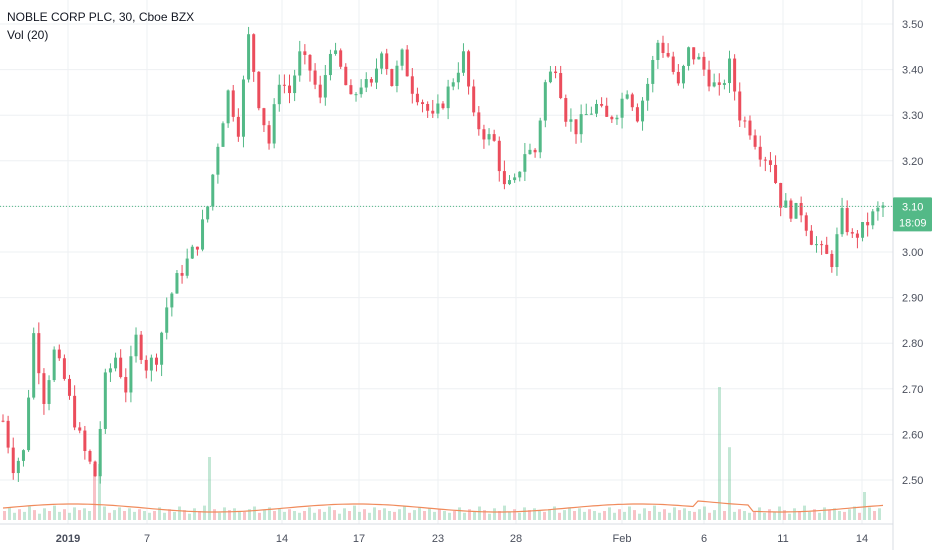  I want to click on price-tick-label: 3.20, so click(912, 162).